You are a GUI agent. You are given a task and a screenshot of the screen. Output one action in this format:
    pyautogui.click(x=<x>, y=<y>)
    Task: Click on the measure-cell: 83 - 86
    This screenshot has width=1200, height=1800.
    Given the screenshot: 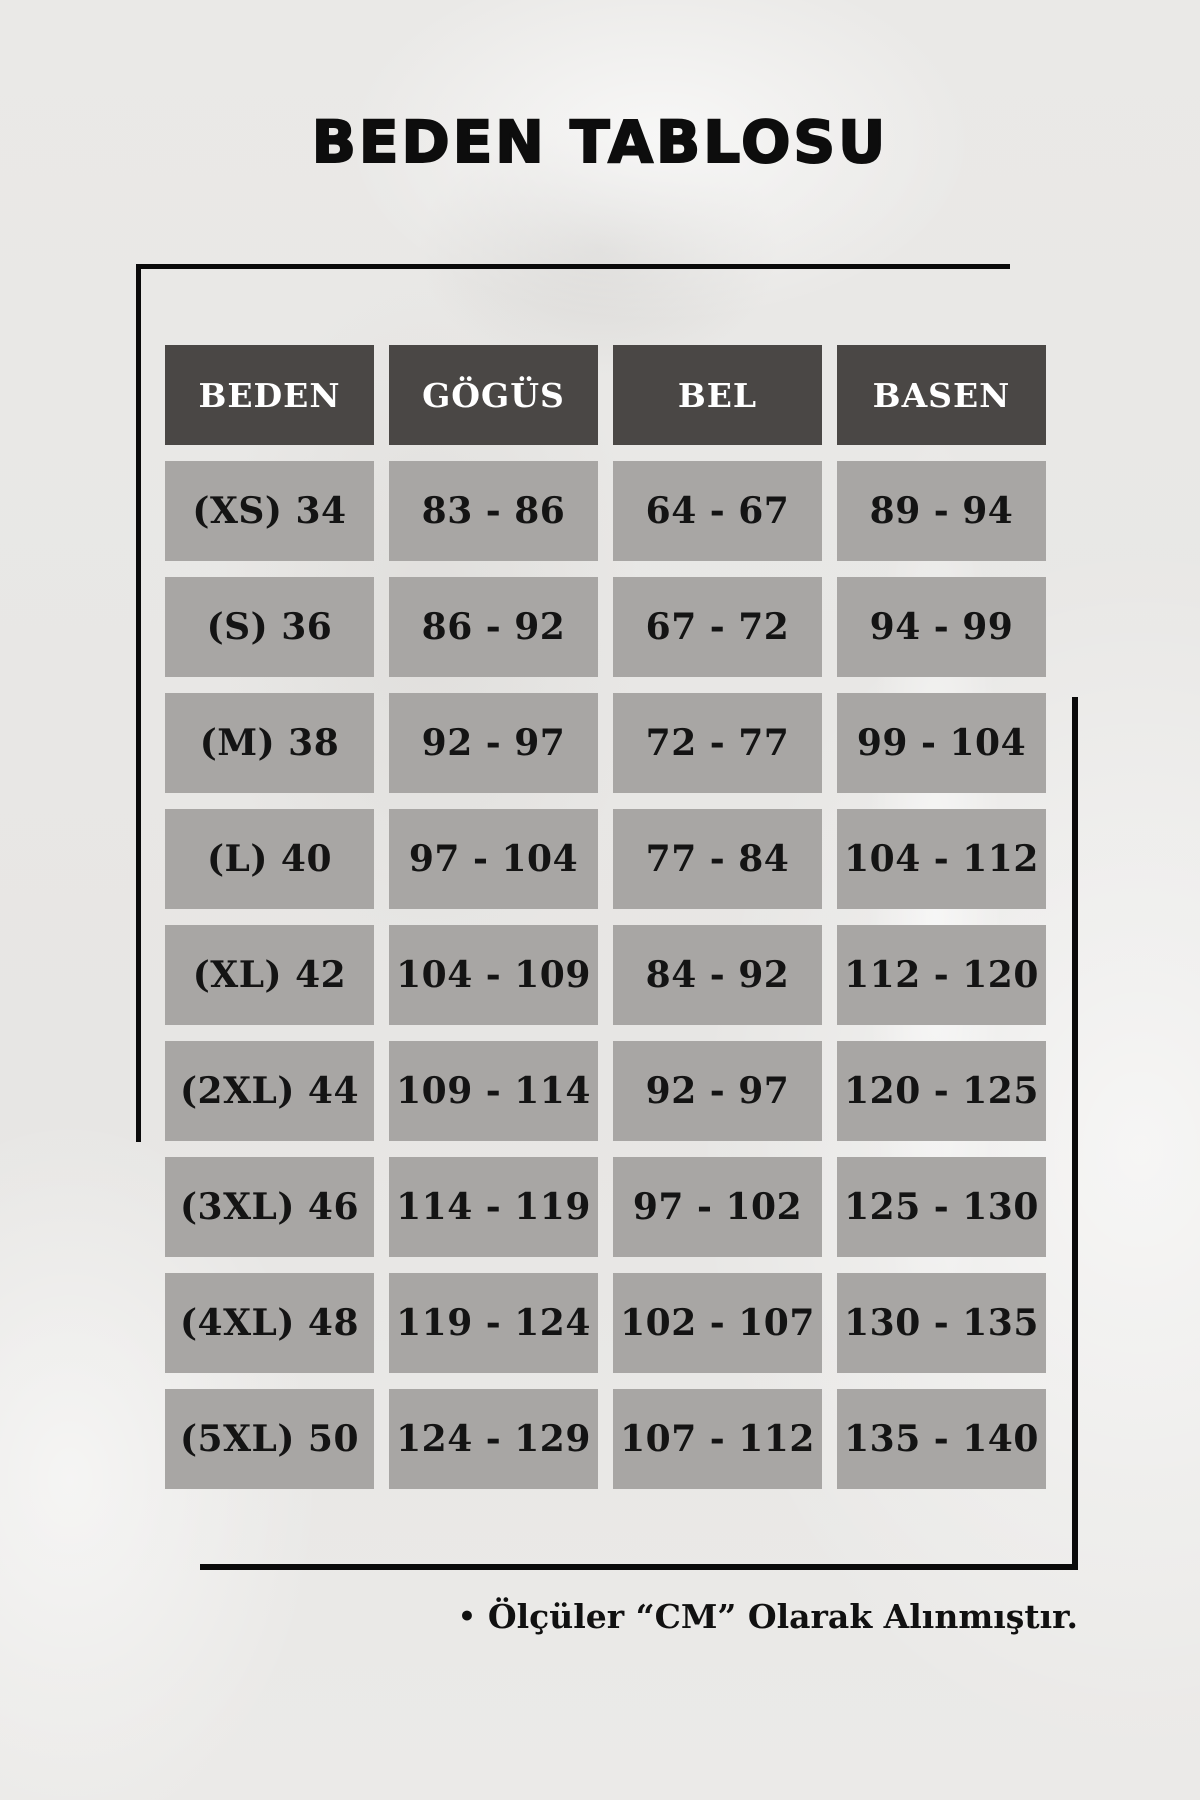 What is the action you would take?
    pyautogui.click(x=493, y=511)
    